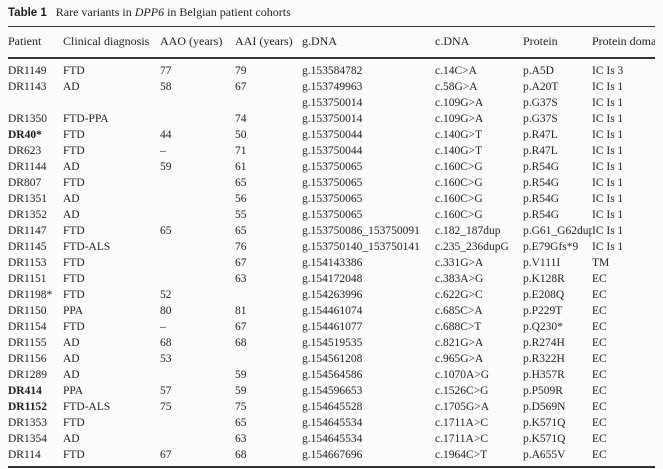 The width and height of the screenshot is (663, 469). Describe the element at coordinates (166, 359) in the screenshot. I see `aao-cell: 53` at that location.